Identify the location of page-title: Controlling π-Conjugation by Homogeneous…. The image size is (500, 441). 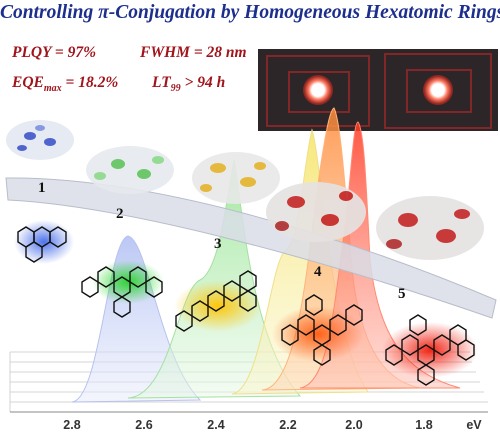
(250, 12).